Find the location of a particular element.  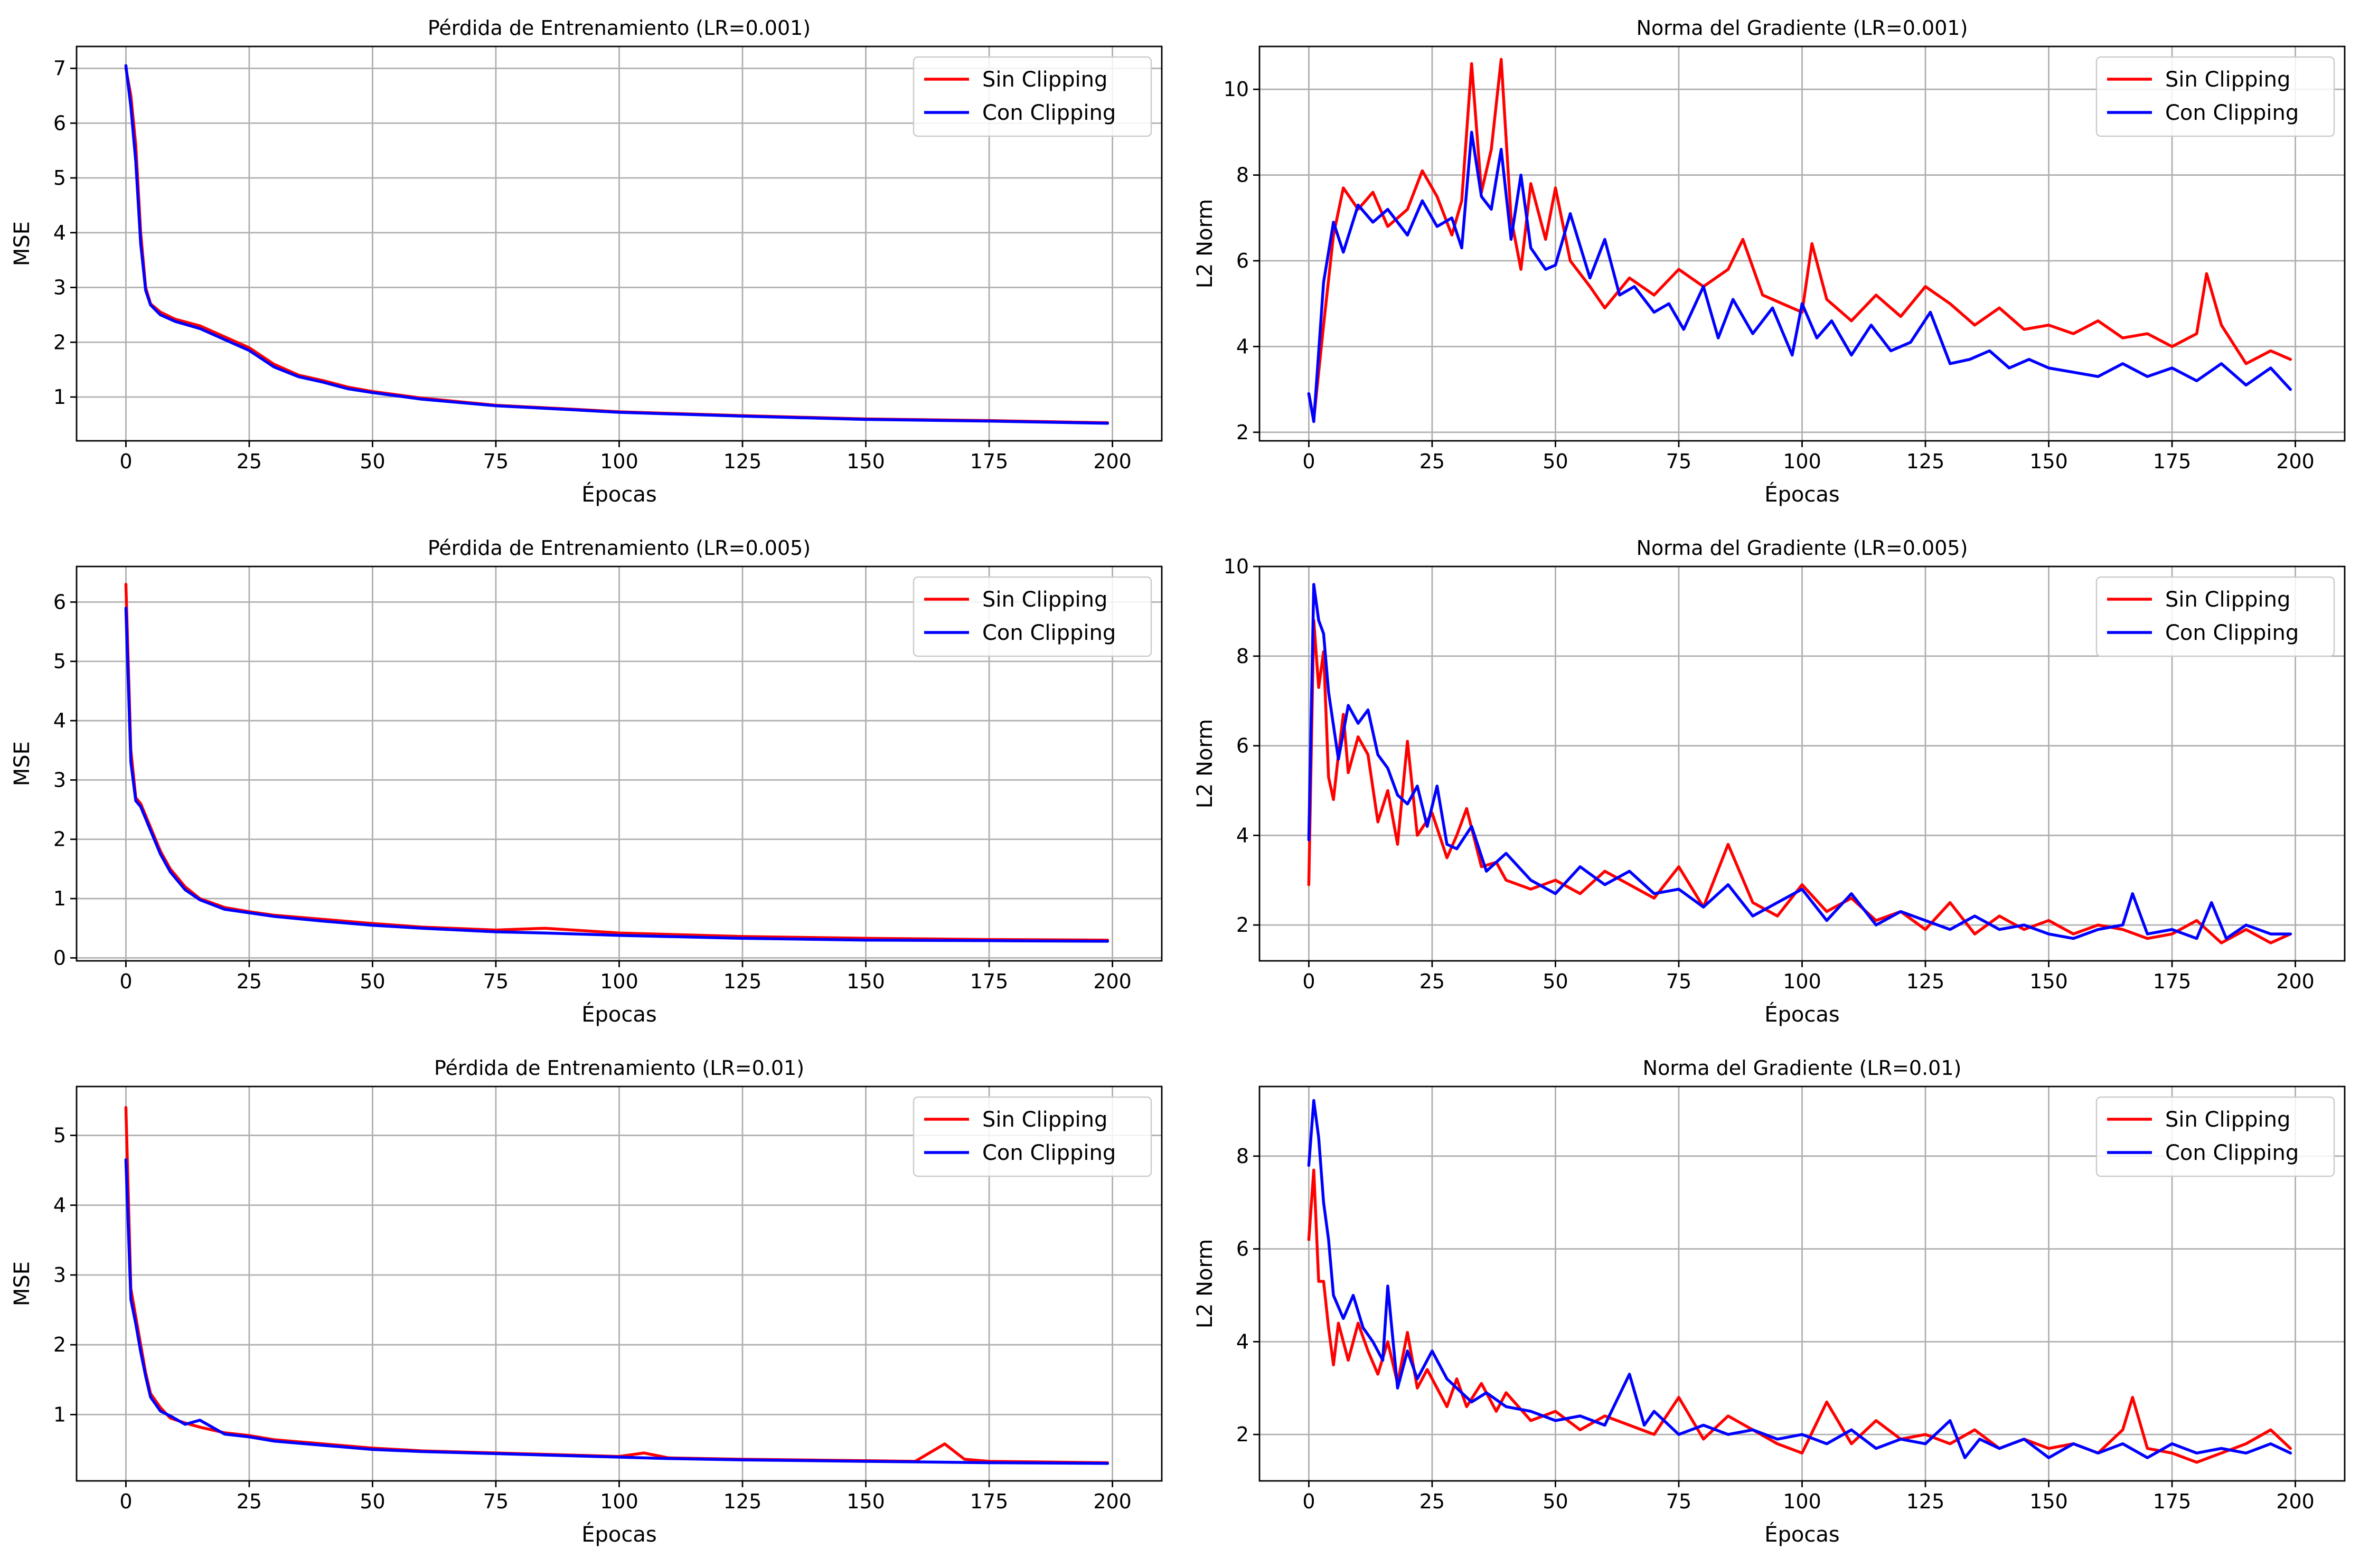

chart-title: Norma del Gradiente (LR=0.001) is located at coordinates (1802, 28).